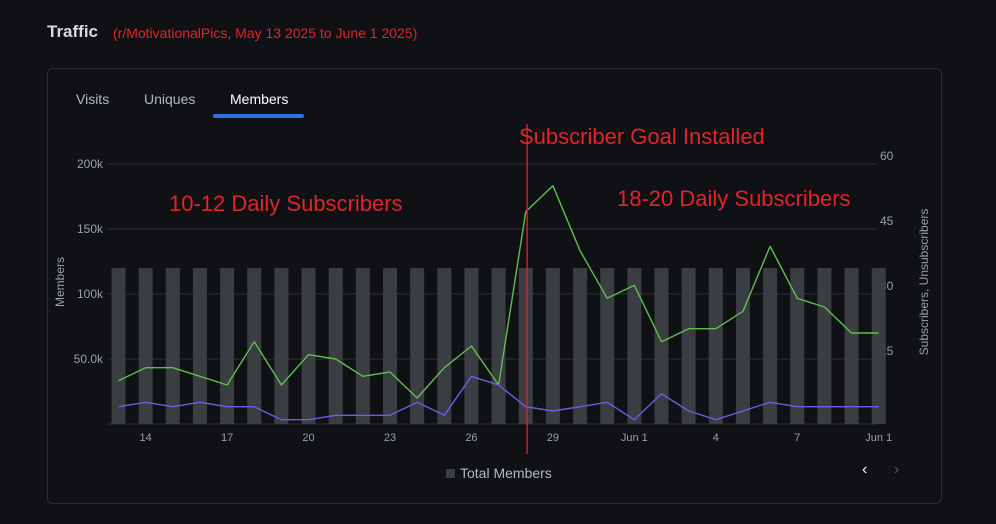 The height and width of the screenshot is (524, 996). I want to click on chart-legend: Total Members, so click(499, 473).